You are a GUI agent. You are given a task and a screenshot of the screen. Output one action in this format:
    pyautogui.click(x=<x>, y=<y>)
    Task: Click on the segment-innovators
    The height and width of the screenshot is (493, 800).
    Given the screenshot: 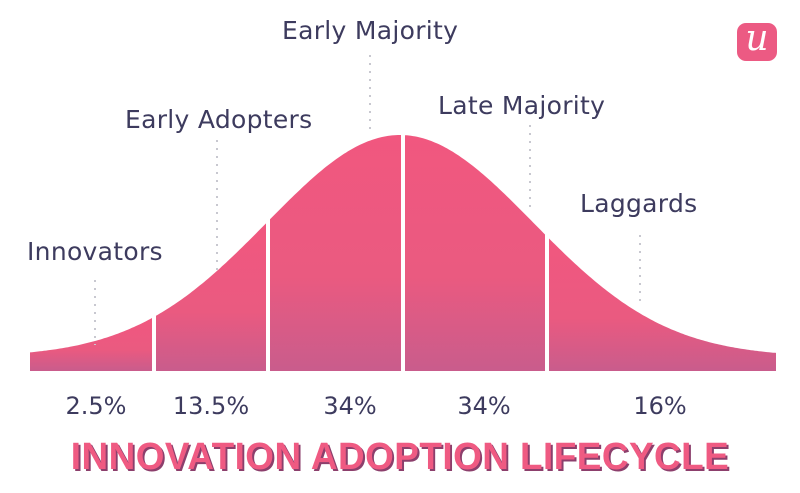 What is the action you would take?
    pyautogui.click(x=91, y=344)
    